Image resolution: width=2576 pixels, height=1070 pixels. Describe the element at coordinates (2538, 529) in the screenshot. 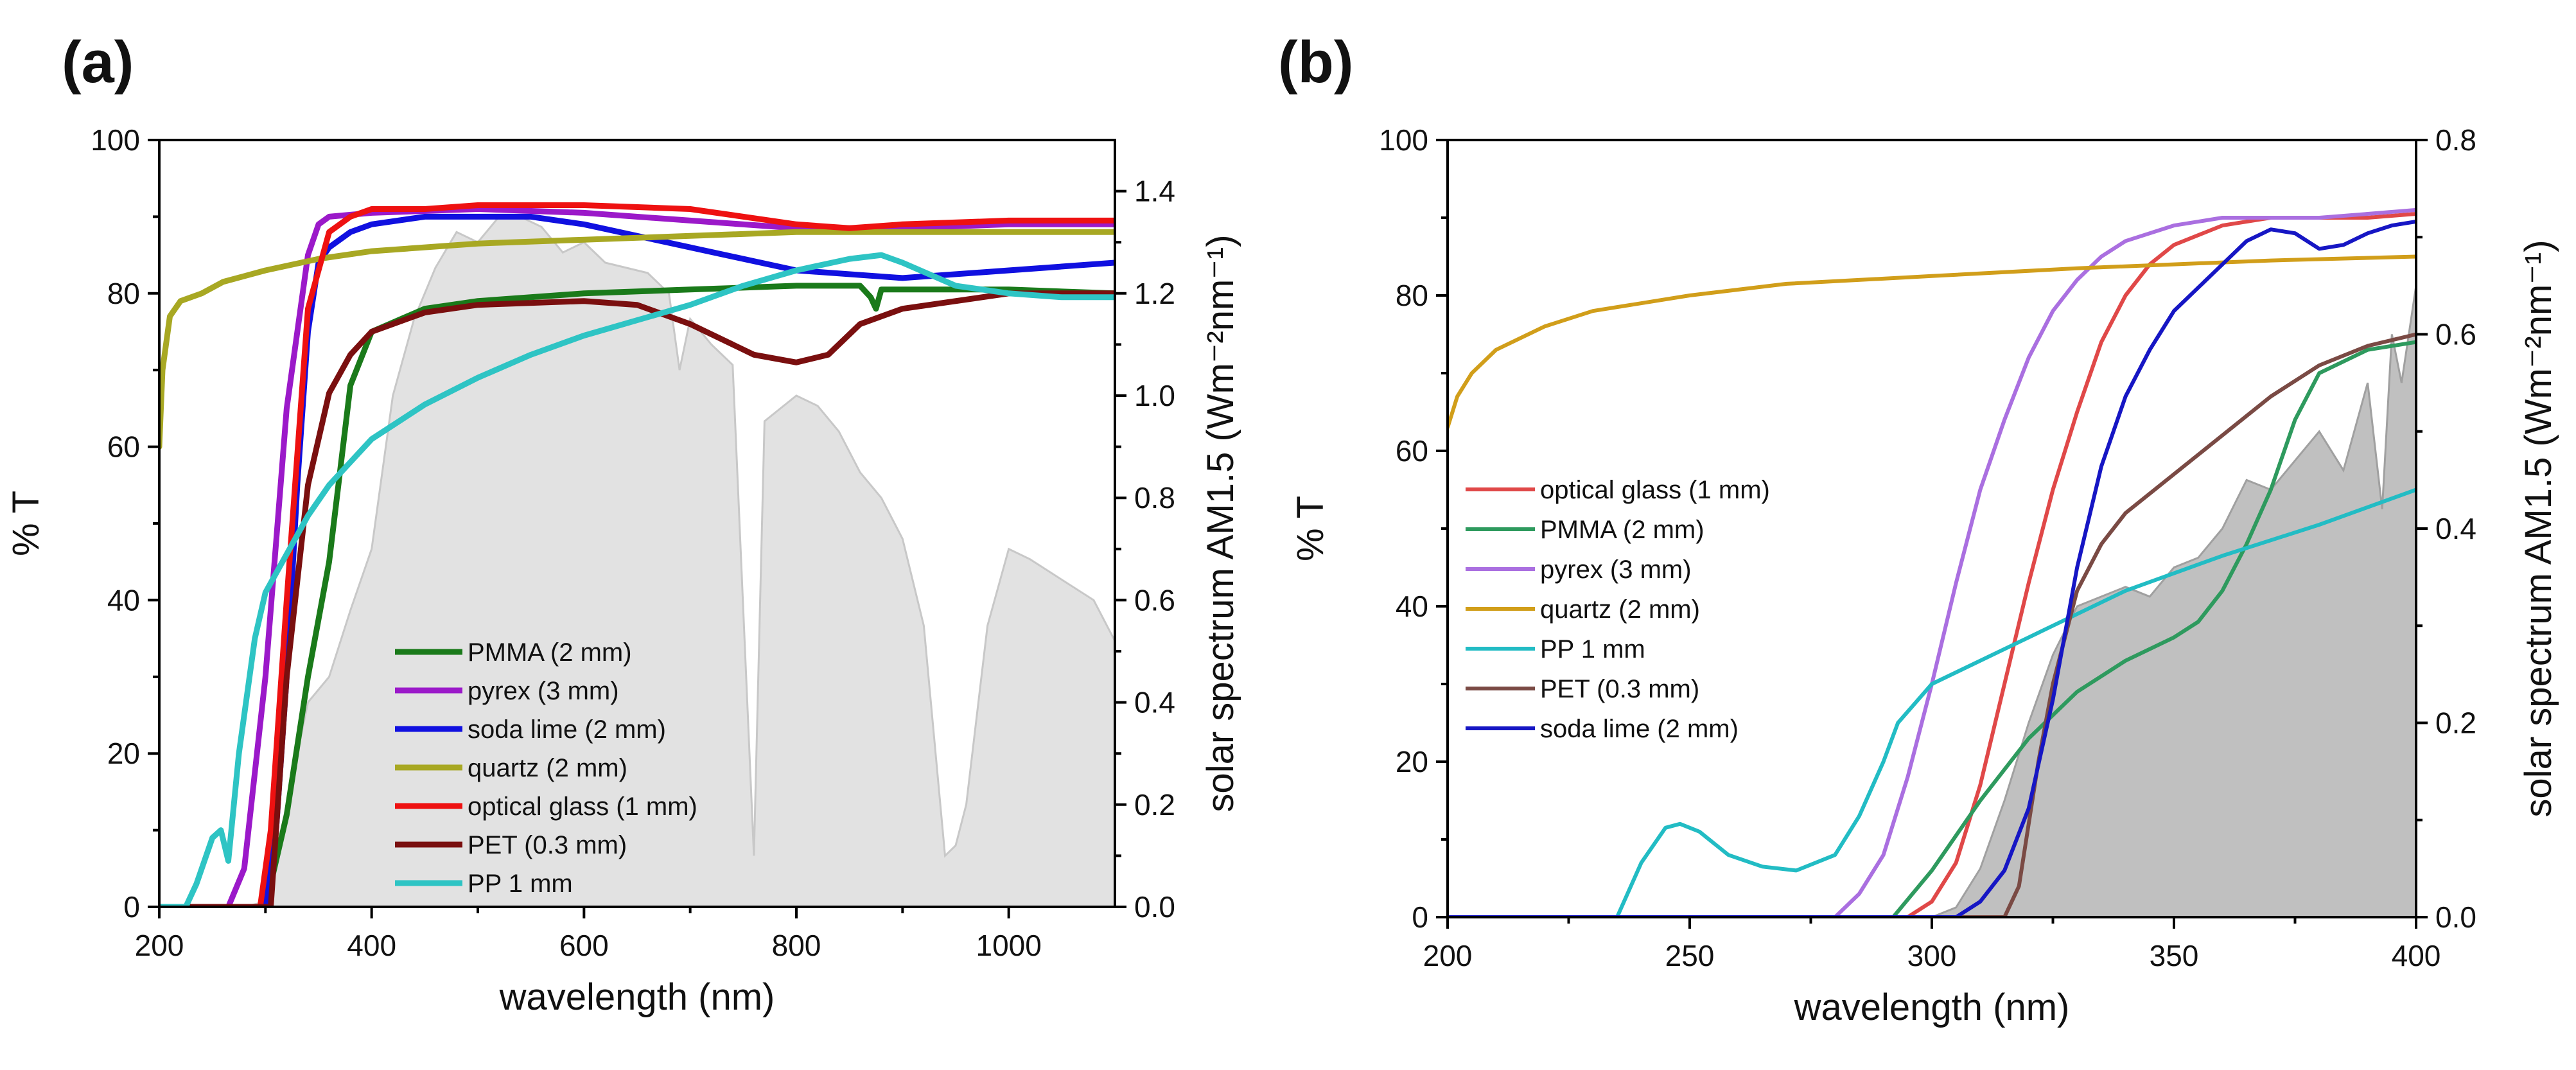

I see `panel-b-y2-axis-title: solar spectrum AM1.5 (Wm⁻²nm⁻¹)` at that location.